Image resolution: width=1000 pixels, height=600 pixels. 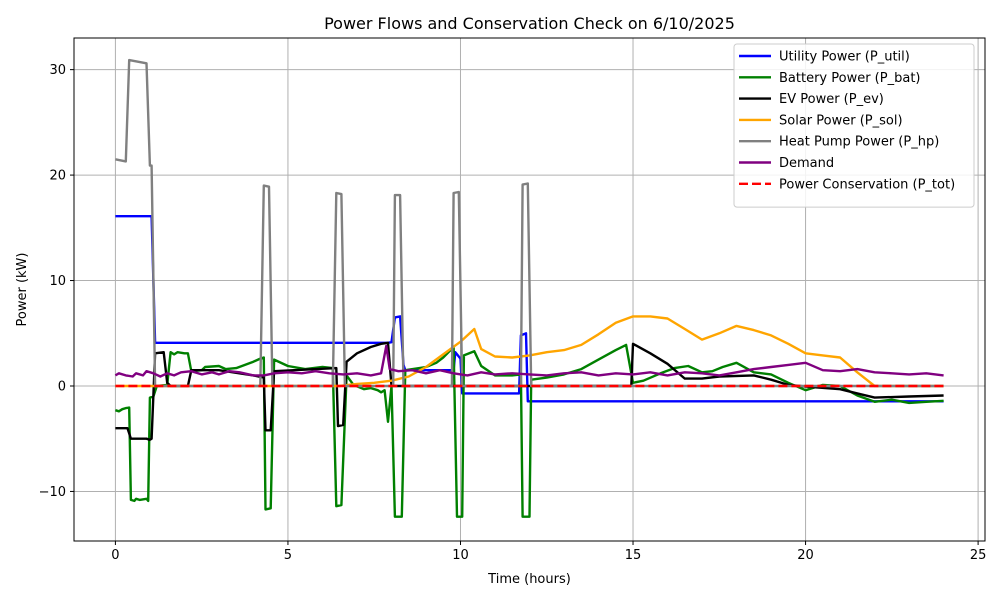 What do you see at coordinates (633, 555) in the screenshot?
I see `x-tick-label: 15` at bounding box center [633, 555].